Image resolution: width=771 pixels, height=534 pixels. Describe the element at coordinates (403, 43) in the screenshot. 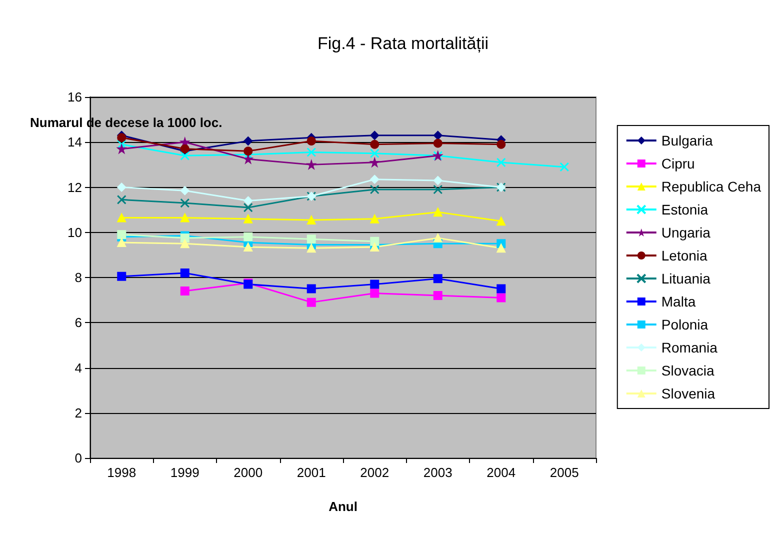

I see `chart-title: Fig.4 - Rata mortalității` at that location.